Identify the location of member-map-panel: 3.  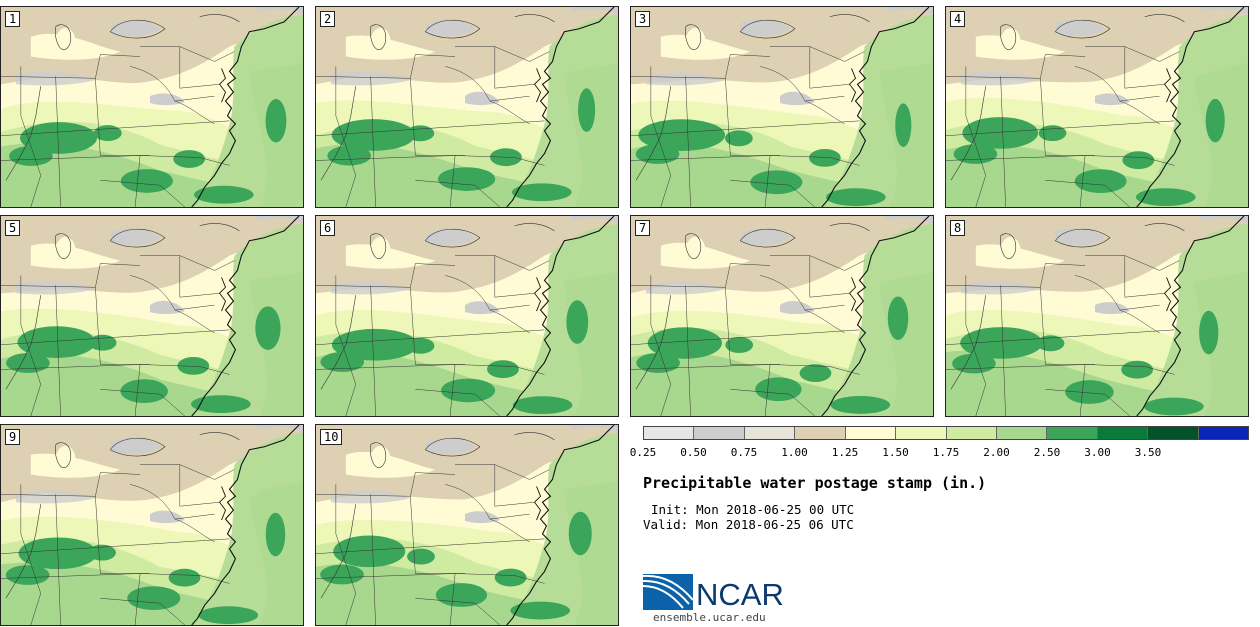
(782, 107).